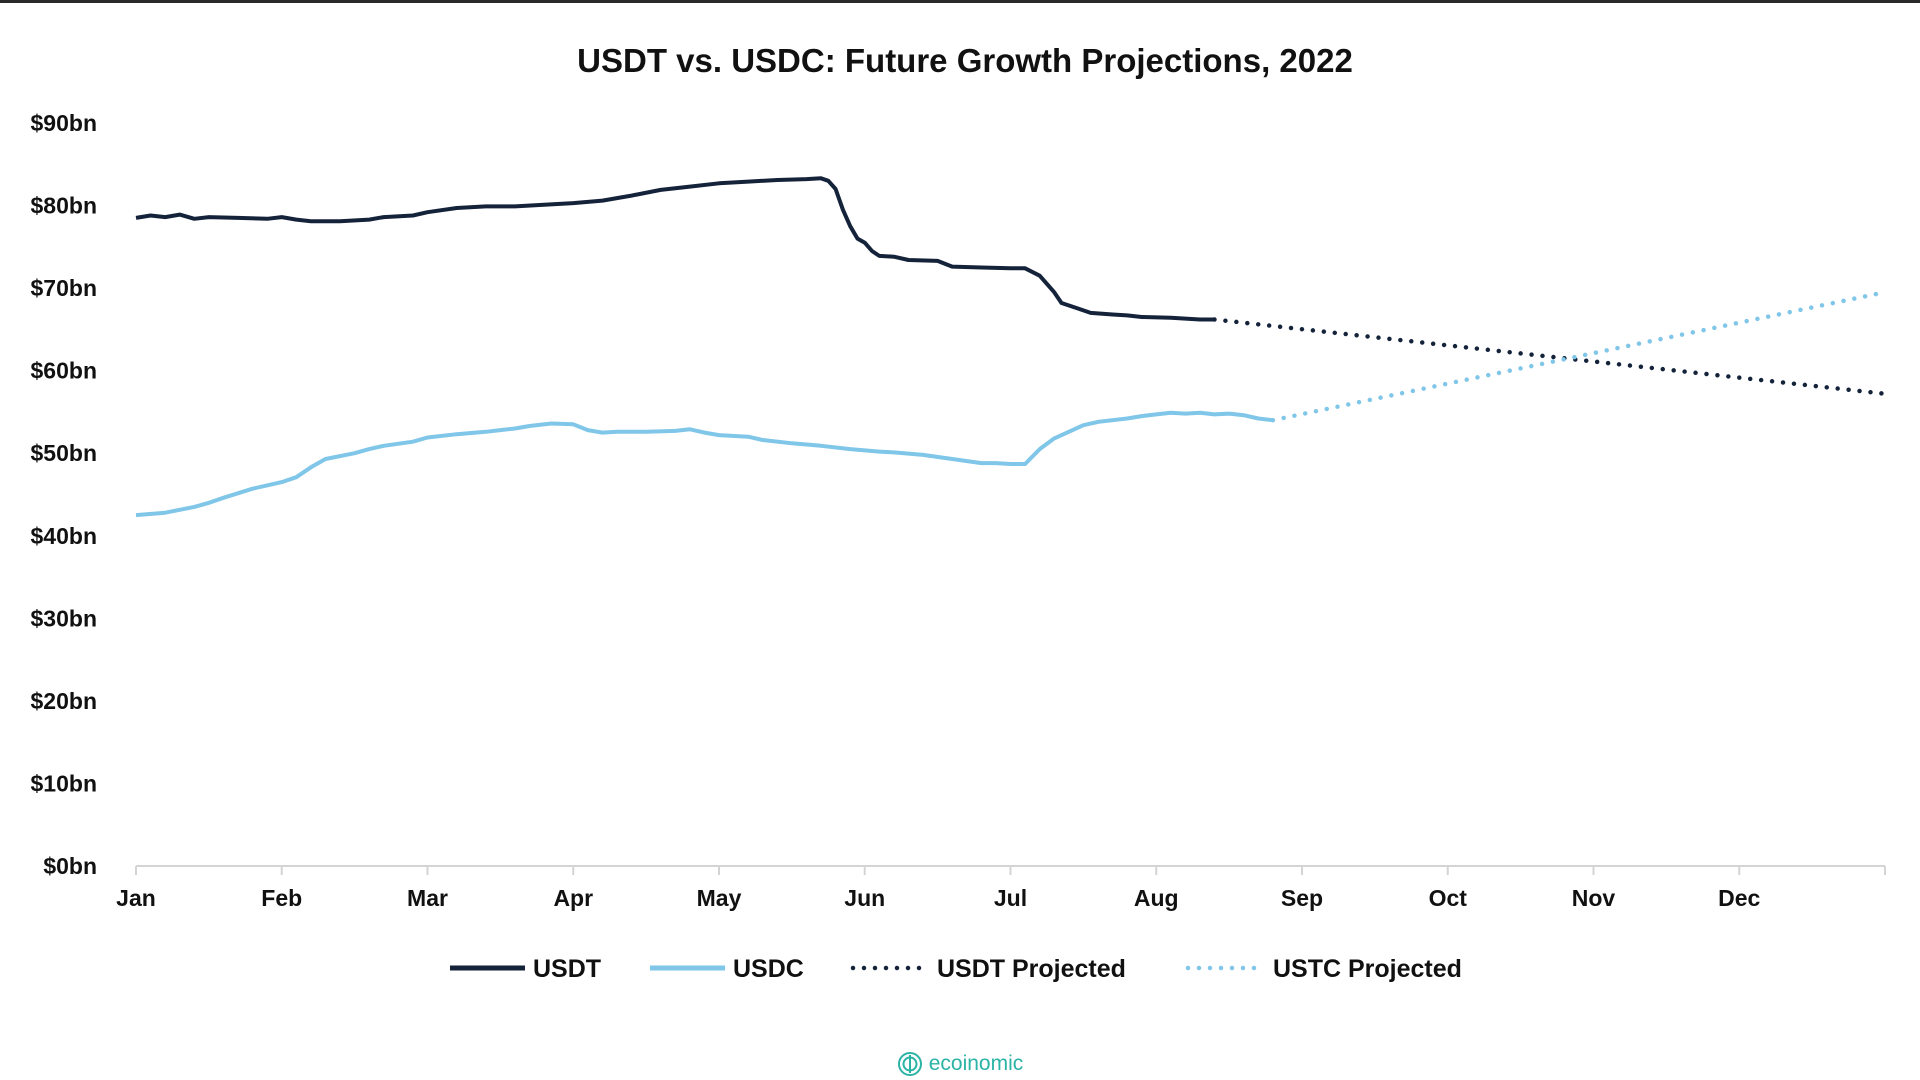  Describe the element at coordinates (525, 969) in the screenshot. I see `legend-item-usdt: USDT` at that location.